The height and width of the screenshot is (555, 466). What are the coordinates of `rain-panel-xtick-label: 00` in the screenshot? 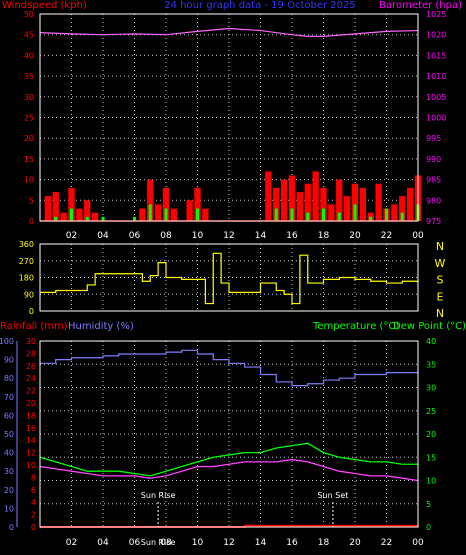 It's located at (418, 543).